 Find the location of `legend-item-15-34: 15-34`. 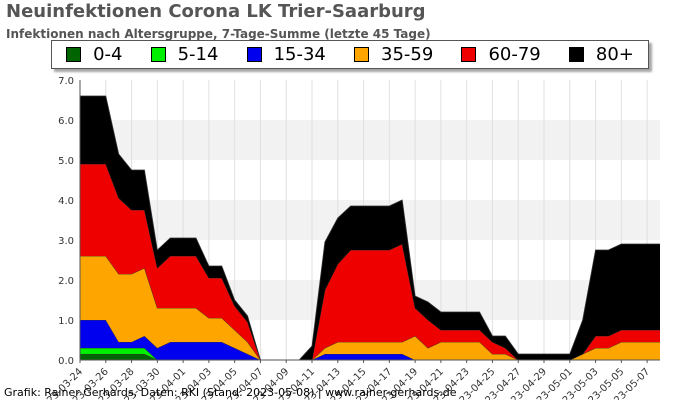

legend-item-15-34: 15-34 is located at coordinates (286, 54).